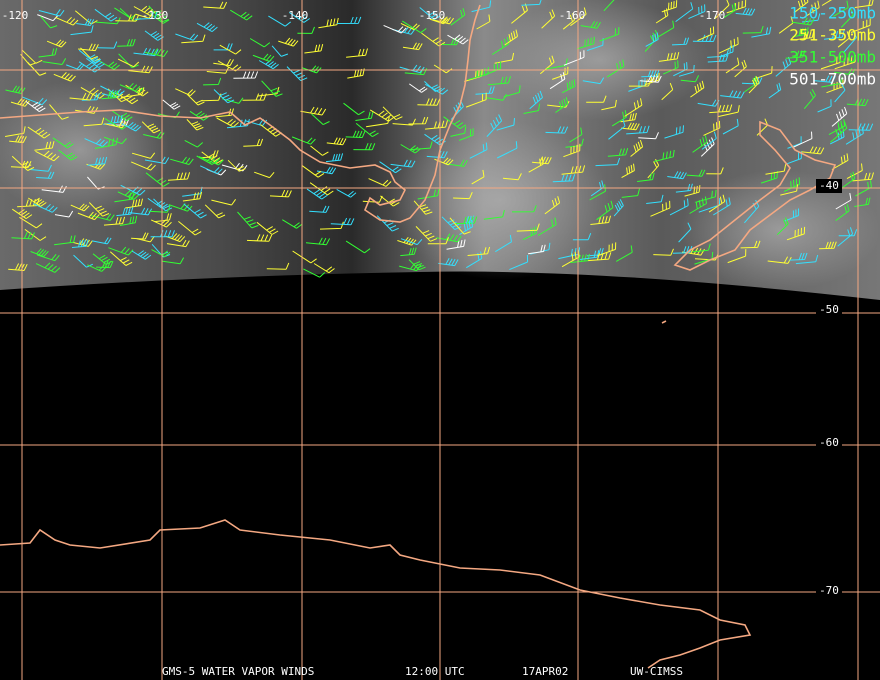  Describe the element at coordinates (832, 46) in the screenshot. I see `legend: 150-250mb 251-350mb 351-500mb 501-700mb` at that location.